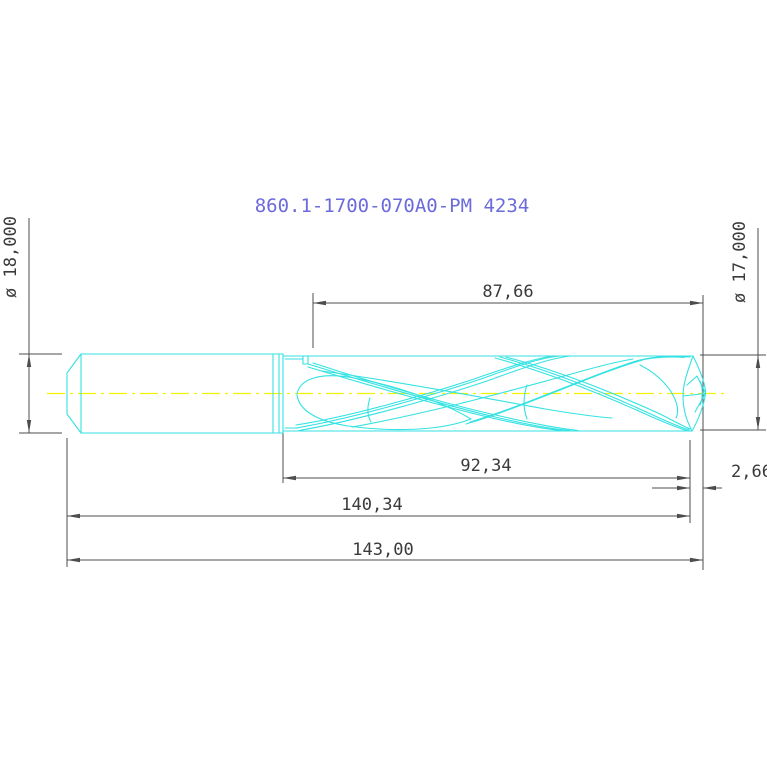  I want to click on arrow-right-flute, so click(696, 303).